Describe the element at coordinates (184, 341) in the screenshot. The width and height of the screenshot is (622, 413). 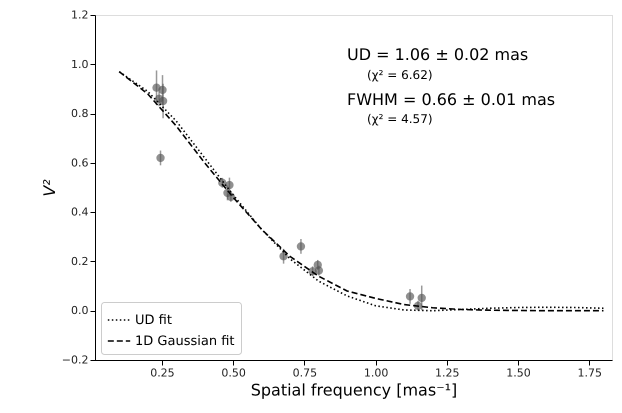
I see `legend-label: 1D Gaussian fit` at that location.